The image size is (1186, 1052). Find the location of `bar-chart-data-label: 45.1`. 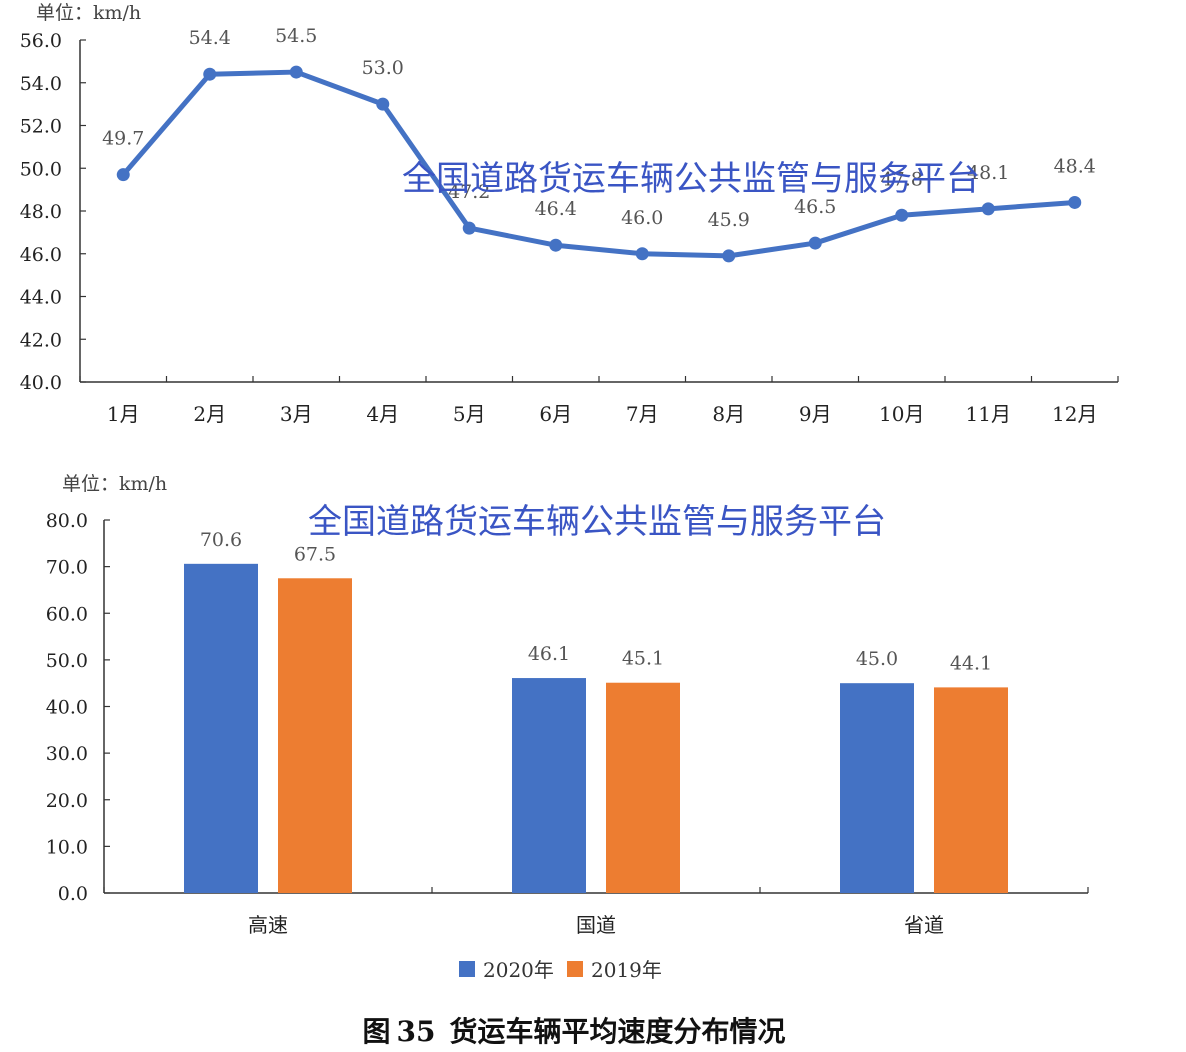

bar-chart-data-label: 45.1 is located at coordinates (643, 659).